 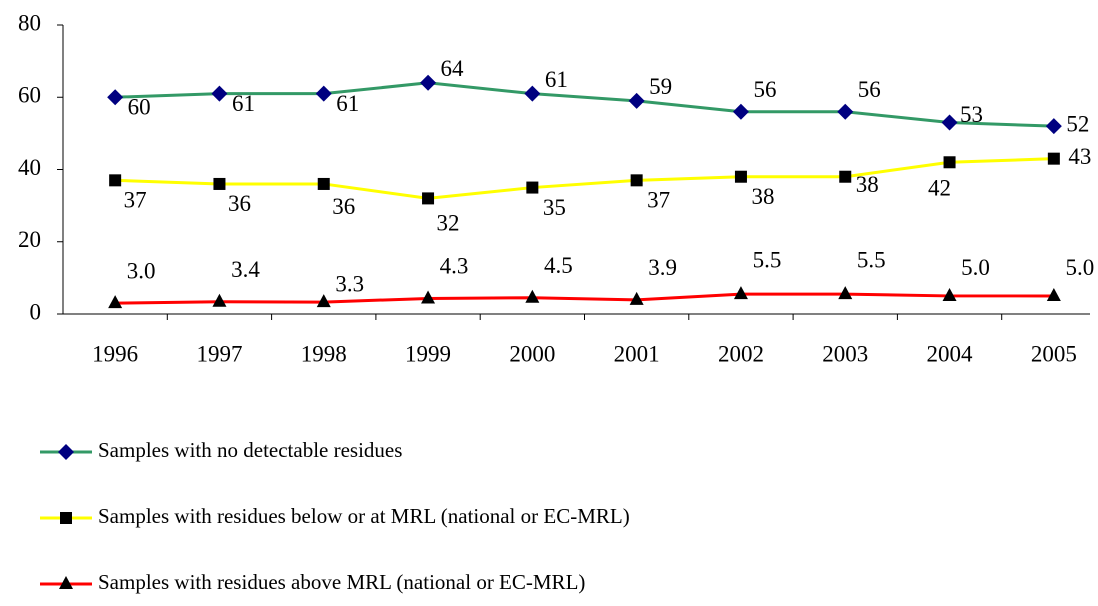 I want to click on legend-label: Samples with no detectable residues, so click(x=250, y=450).